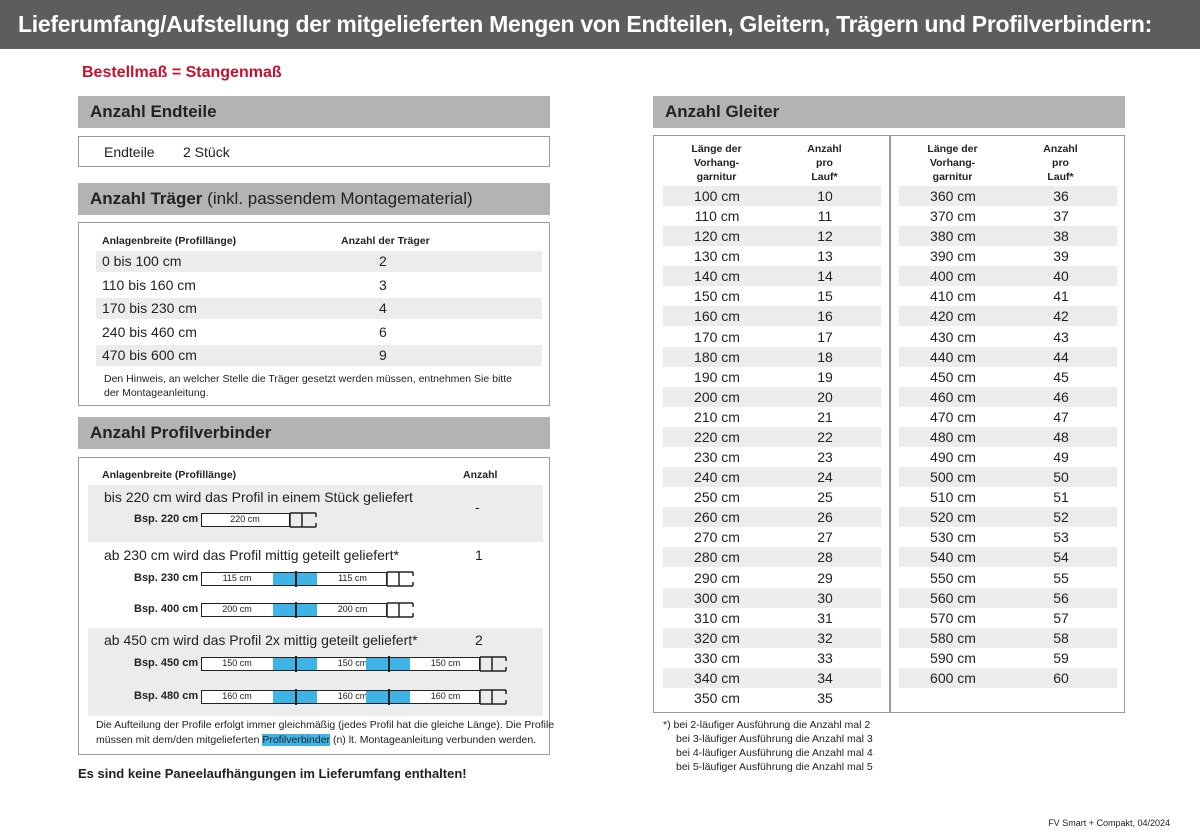  What do you see at coordinates (772, 497) in the screenshot?
I see `table-row: 250 cm 25` at bounding box center [772, 497].